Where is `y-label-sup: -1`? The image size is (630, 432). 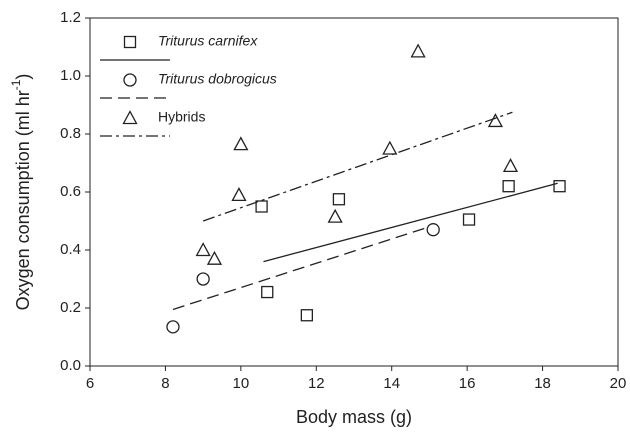
y-label-sup: -1 is located at coordinates (16, 84).